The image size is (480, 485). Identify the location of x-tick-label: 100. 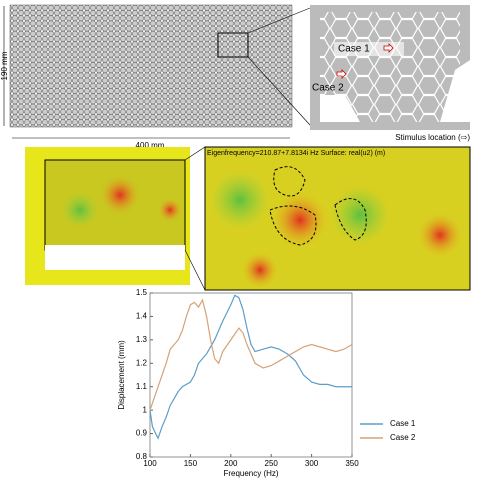
(150, 463).